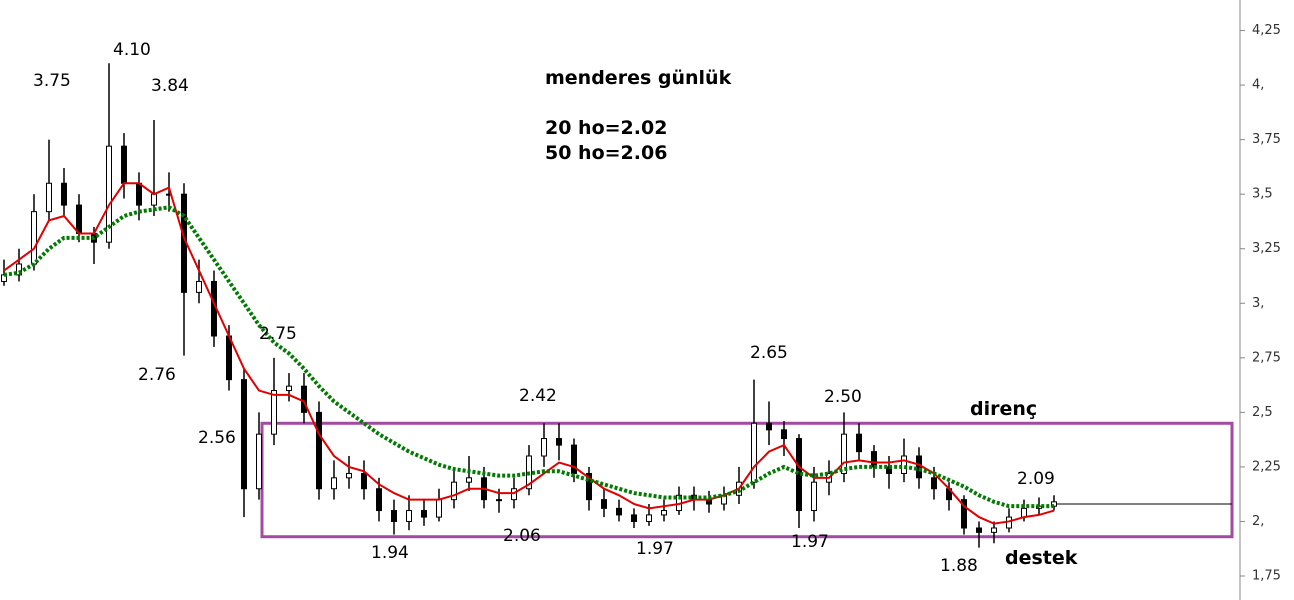  What do you see at coordinates (638, 78) in the screenshot?
I see `chart-title: menderes günlük` at bounding box center [638, 78].